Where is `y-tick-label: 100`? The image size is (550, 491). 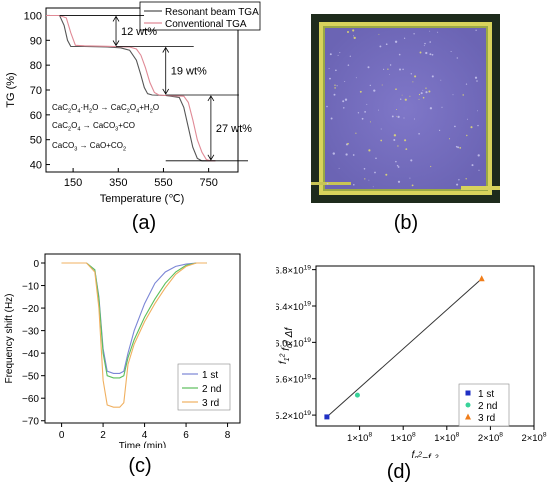 y-tick-label: 100 is located at coordinates (33, 16).